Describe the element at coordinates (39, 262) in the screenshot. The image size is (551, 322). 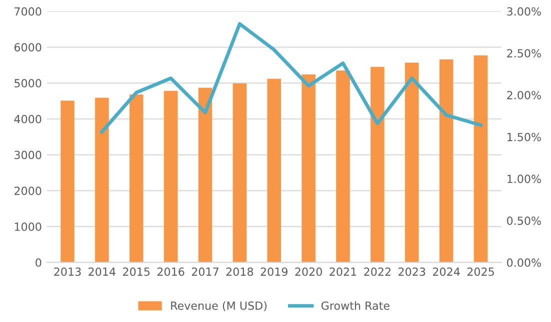
I see `y-tick-label: 0` at that location.